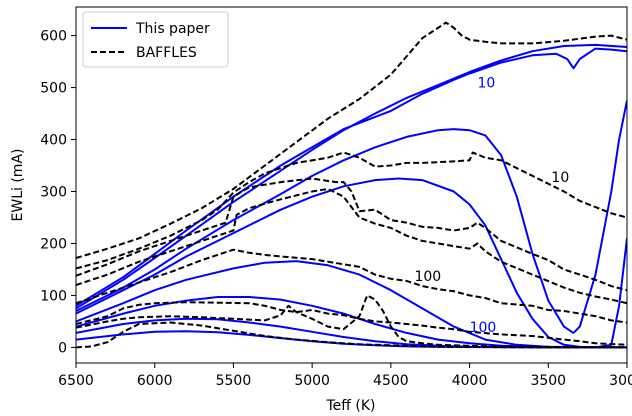 The image size is (632, 416). Describe the element at coordinates (62, 348) in the screenshot. I see `y-tick-label: 0` at that location.